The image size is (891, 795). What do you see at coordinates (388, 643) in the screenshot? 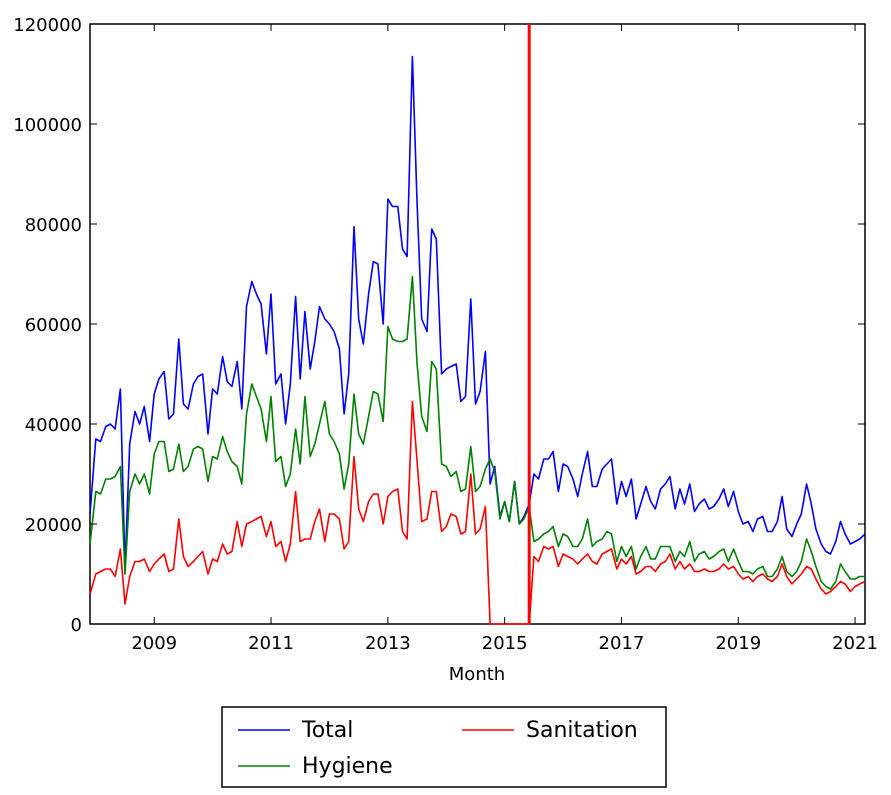
I see `x-tick-label: 2013` at bounding box center [388, 643].